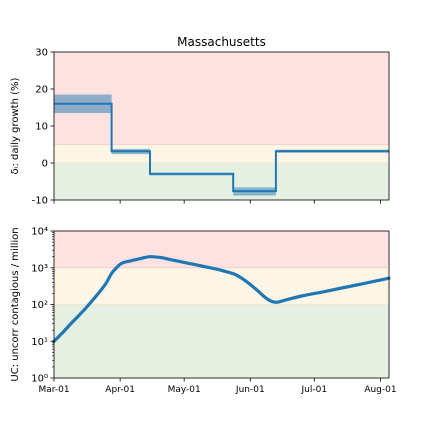 Image resolution: width=432 pixels, height=432 pixels. Describe the element at coordinates (15, 125) in the screenshot. I see `growth-y-axis-label: δᵢ: daily growth (%)` at that location.